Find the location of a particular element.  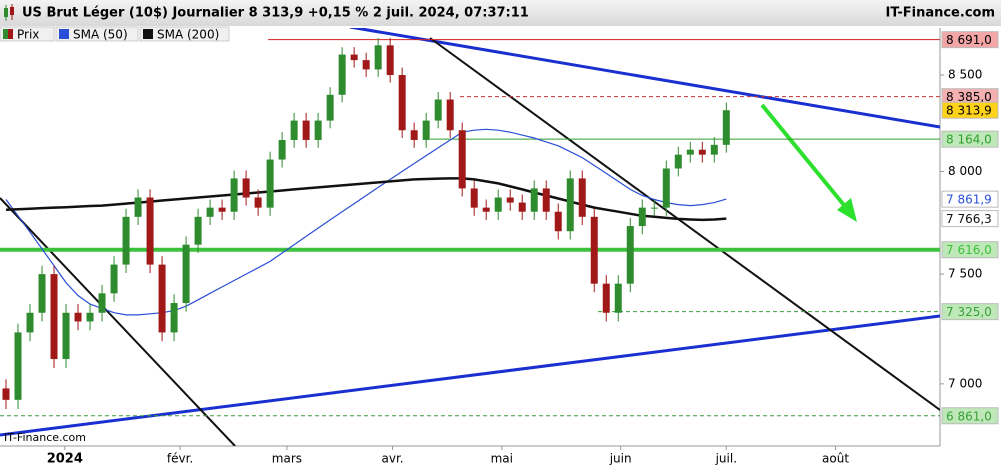

brand: IT-Finance.com is located at coordinates (940, 13).